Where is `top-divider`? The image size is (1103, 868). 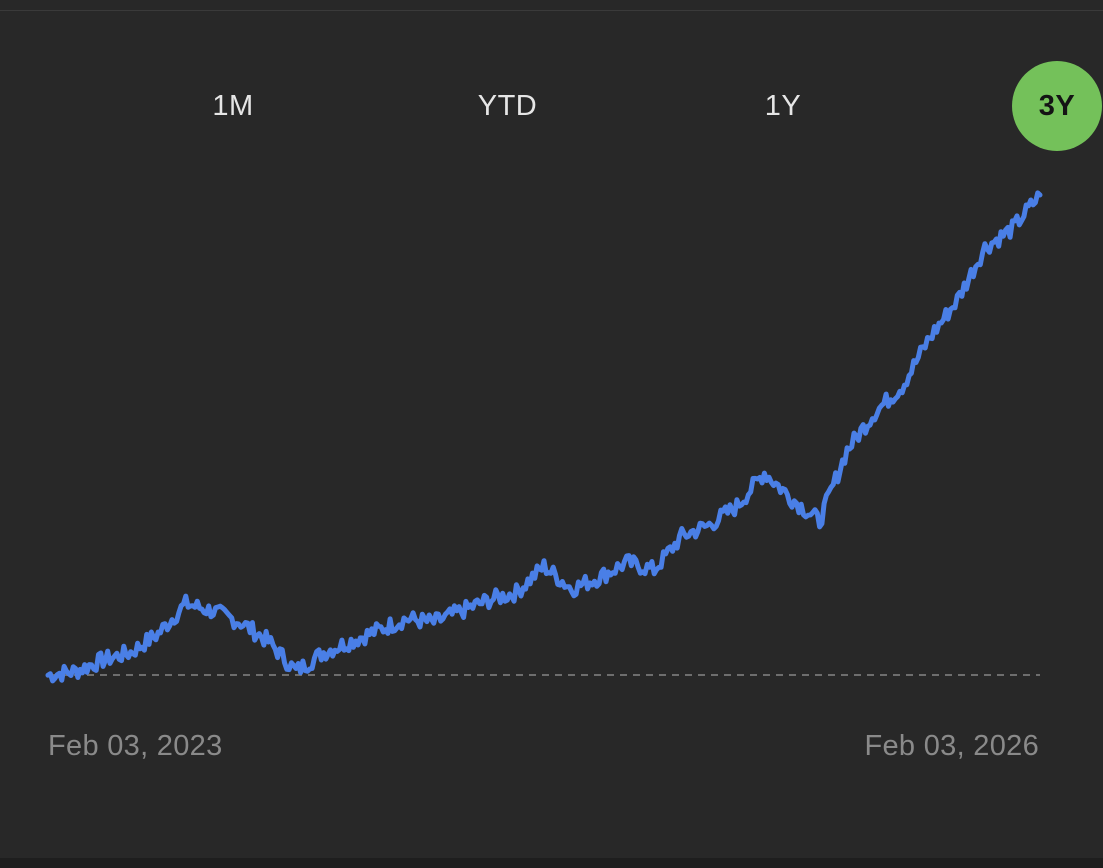
top-divider is located at coordinates (551, 10).